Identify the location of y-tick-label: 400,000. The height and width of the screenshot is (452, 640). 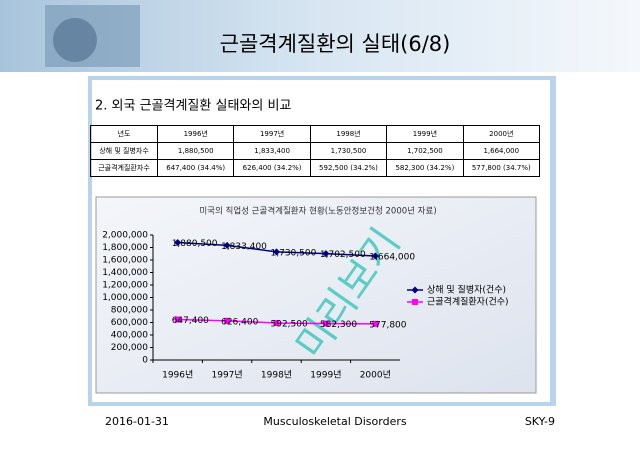
(129, 336).